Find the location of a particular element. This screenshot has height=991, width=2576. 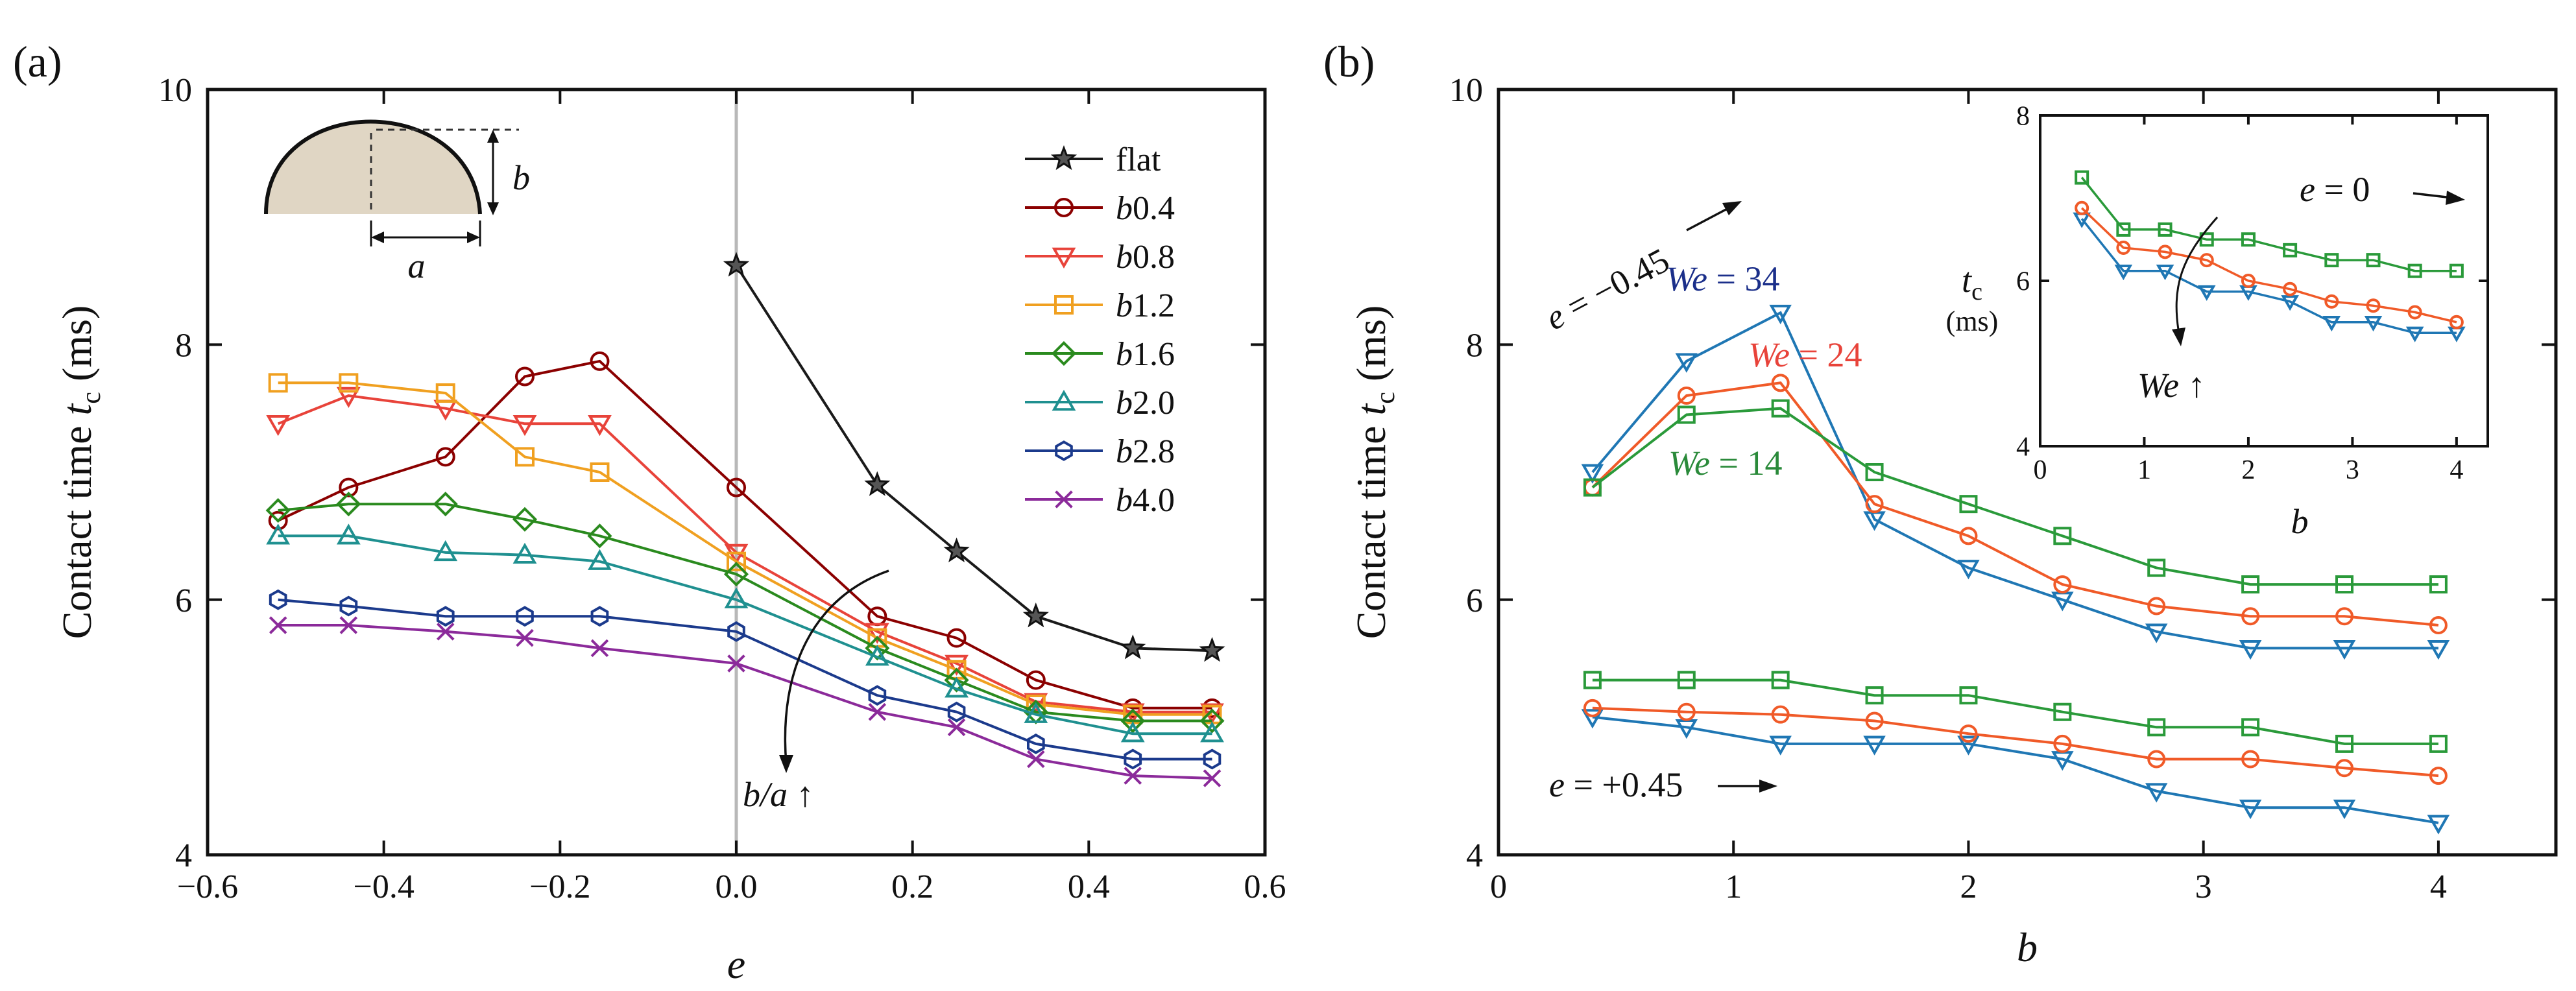

inset-series is located at coordinates (2269, 256).